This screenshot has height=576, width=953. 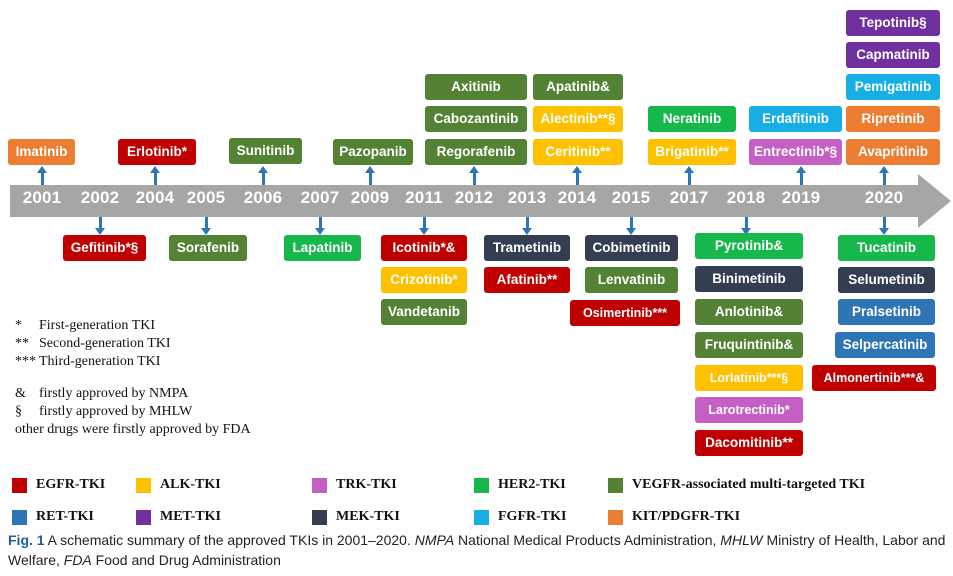 I want to click on drug-box-vandetanib: Vandetanib, so click(x=424, y=312).